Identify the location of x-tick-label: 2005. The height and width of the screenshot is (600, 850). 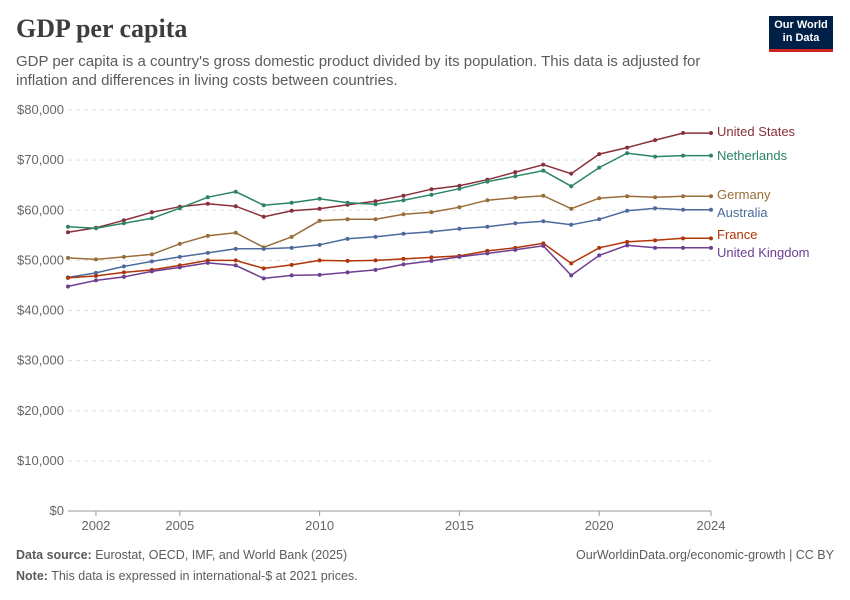
(179, 525).